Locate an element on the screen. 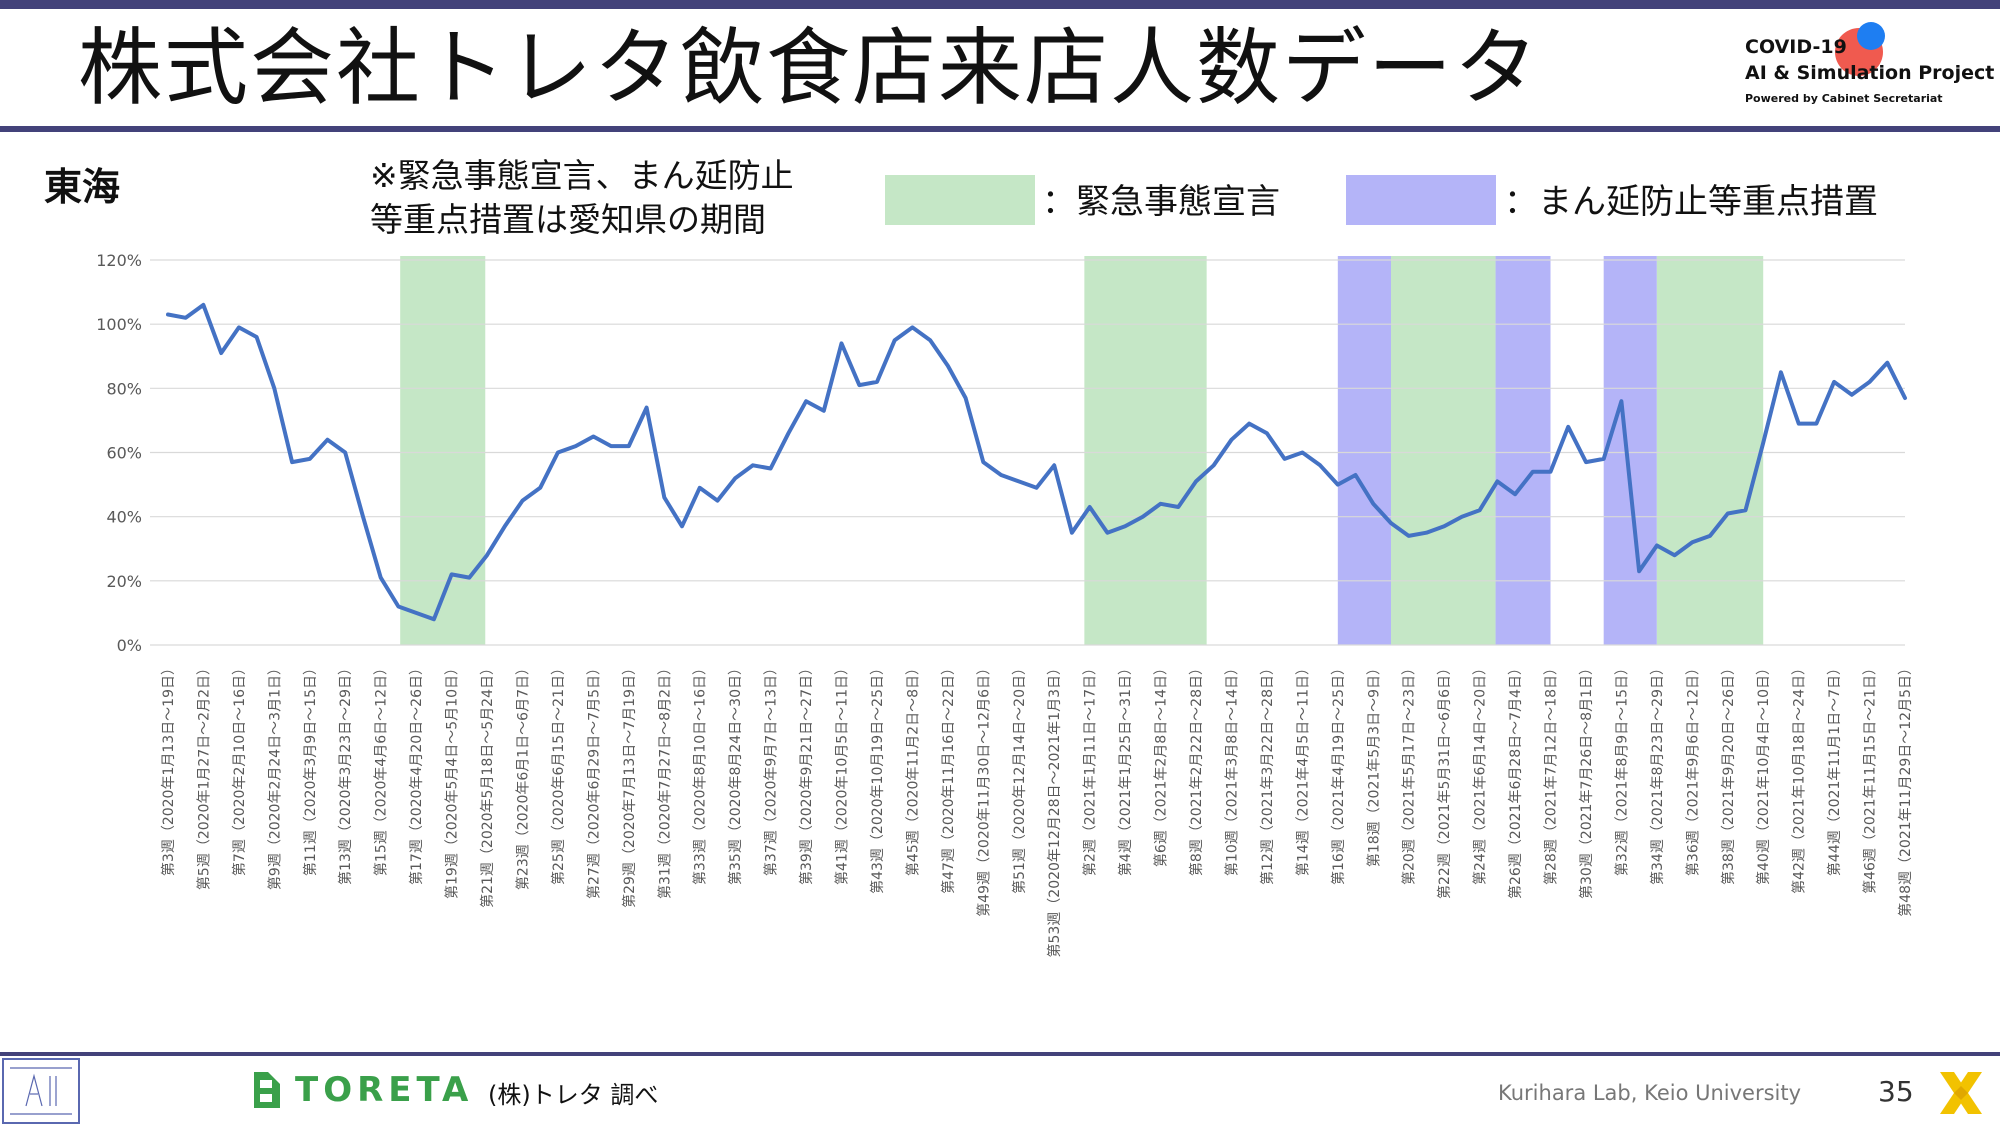  x-tick-label: 第12週（2021年3月22日～28日） is located at coordinates (1267, 773).